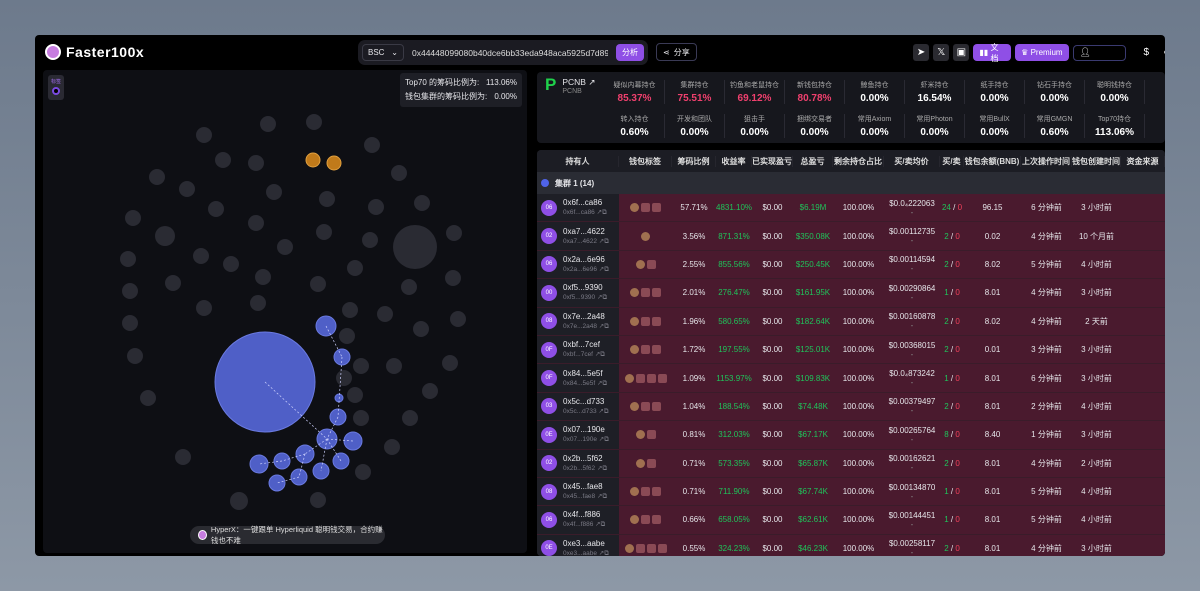 The width and height of the screenshot is (1200, 591). I want to click on column-header: 钱包标签, so click(645, 161).